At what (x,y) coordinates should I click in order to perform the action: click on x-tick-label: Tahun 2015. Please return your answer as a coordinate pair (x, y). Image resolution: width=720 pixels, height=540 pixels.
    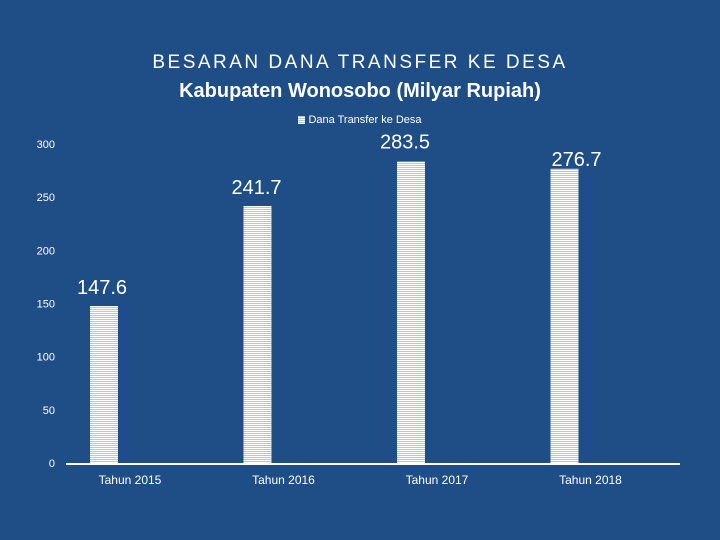
    Looking at the image, I should click on (130, 480).